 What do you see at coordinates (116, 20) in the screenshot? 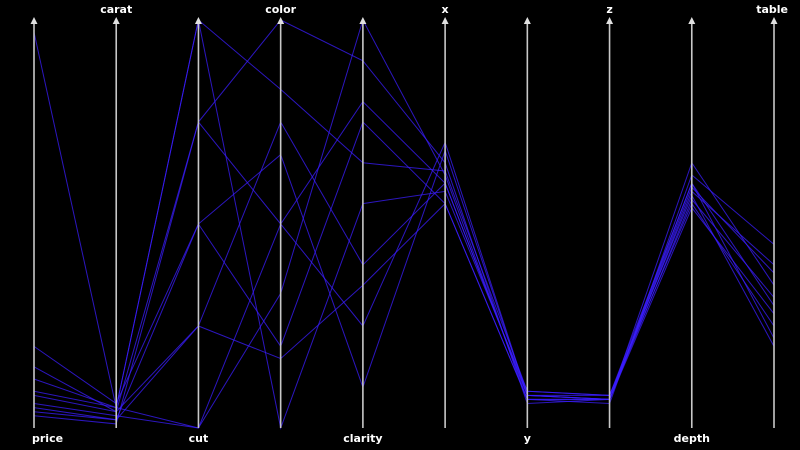
I see `axis-arrow-carat` at bounding box center [116, 20].